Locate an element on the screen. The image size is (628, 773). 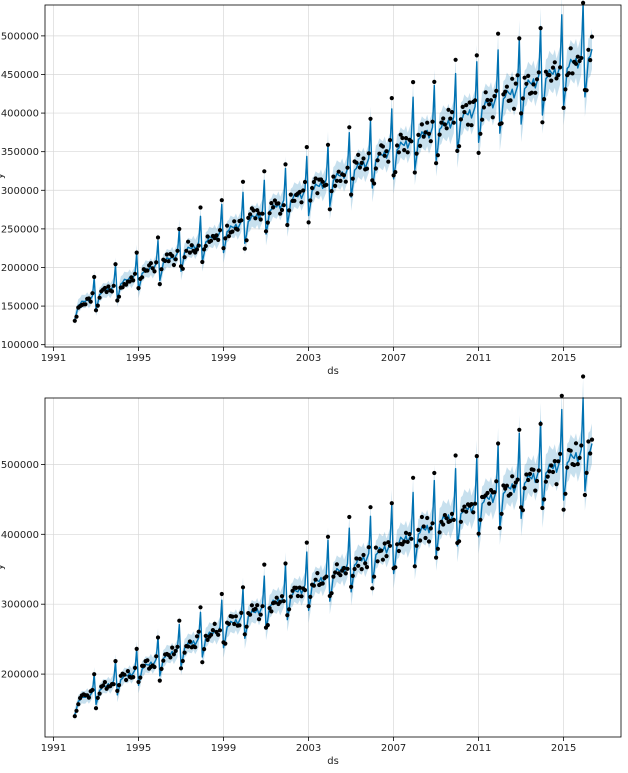
x-tick-label: 1999 is located at coordinates (223, 748).